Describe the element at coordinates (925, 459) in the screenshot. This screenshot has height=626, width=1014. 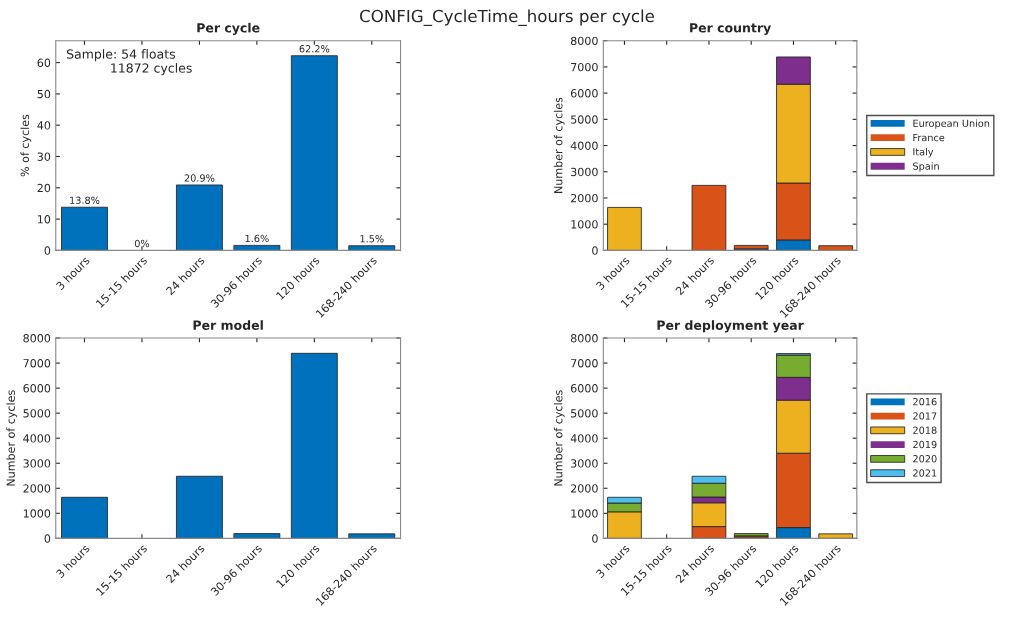
I see `legend-label: 2020` at that location.